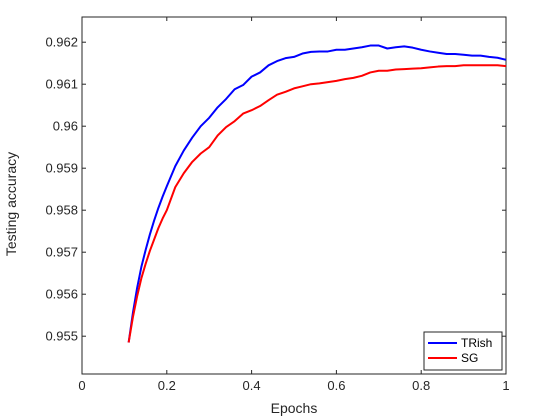 This screenshot has width=560, height=420. What do you see at coordinates (336, 385) in the screenshot?
I see `x-tick-label: 0.6` at bounding box center [336, 385].